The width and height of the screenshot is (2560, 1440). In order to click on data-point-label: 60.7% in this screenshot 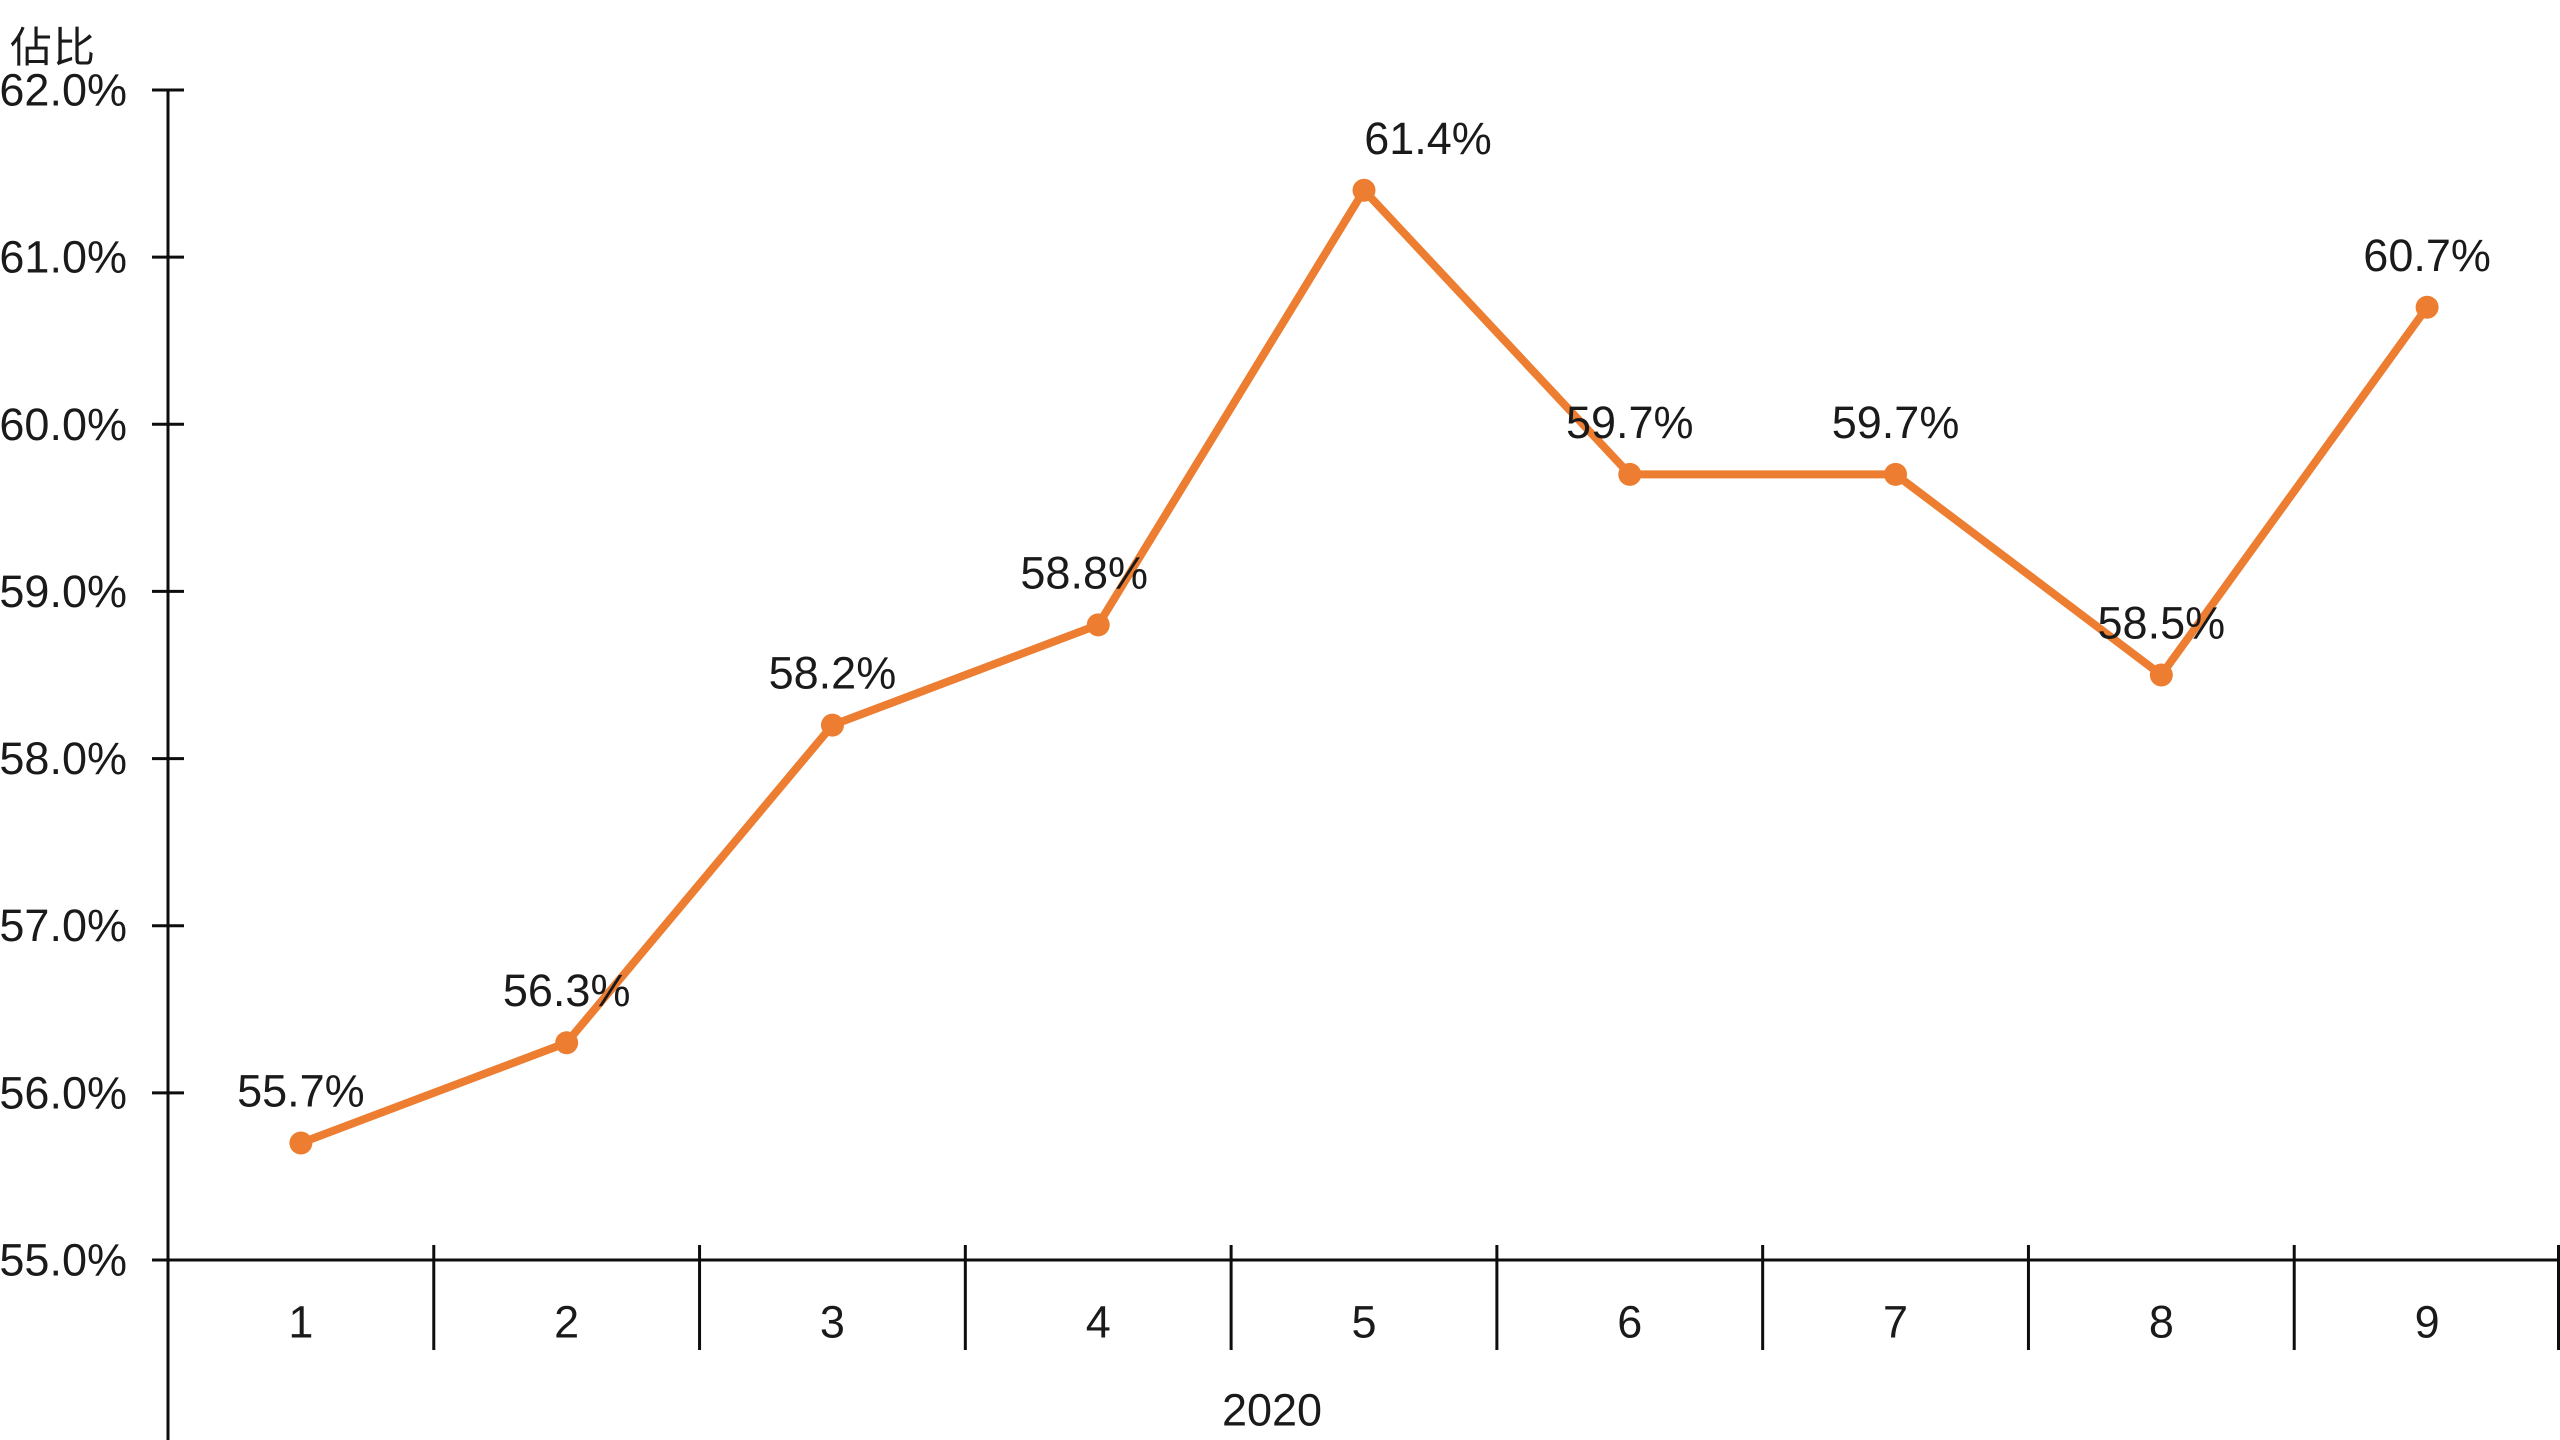, I will do `click(2427, 255)`.